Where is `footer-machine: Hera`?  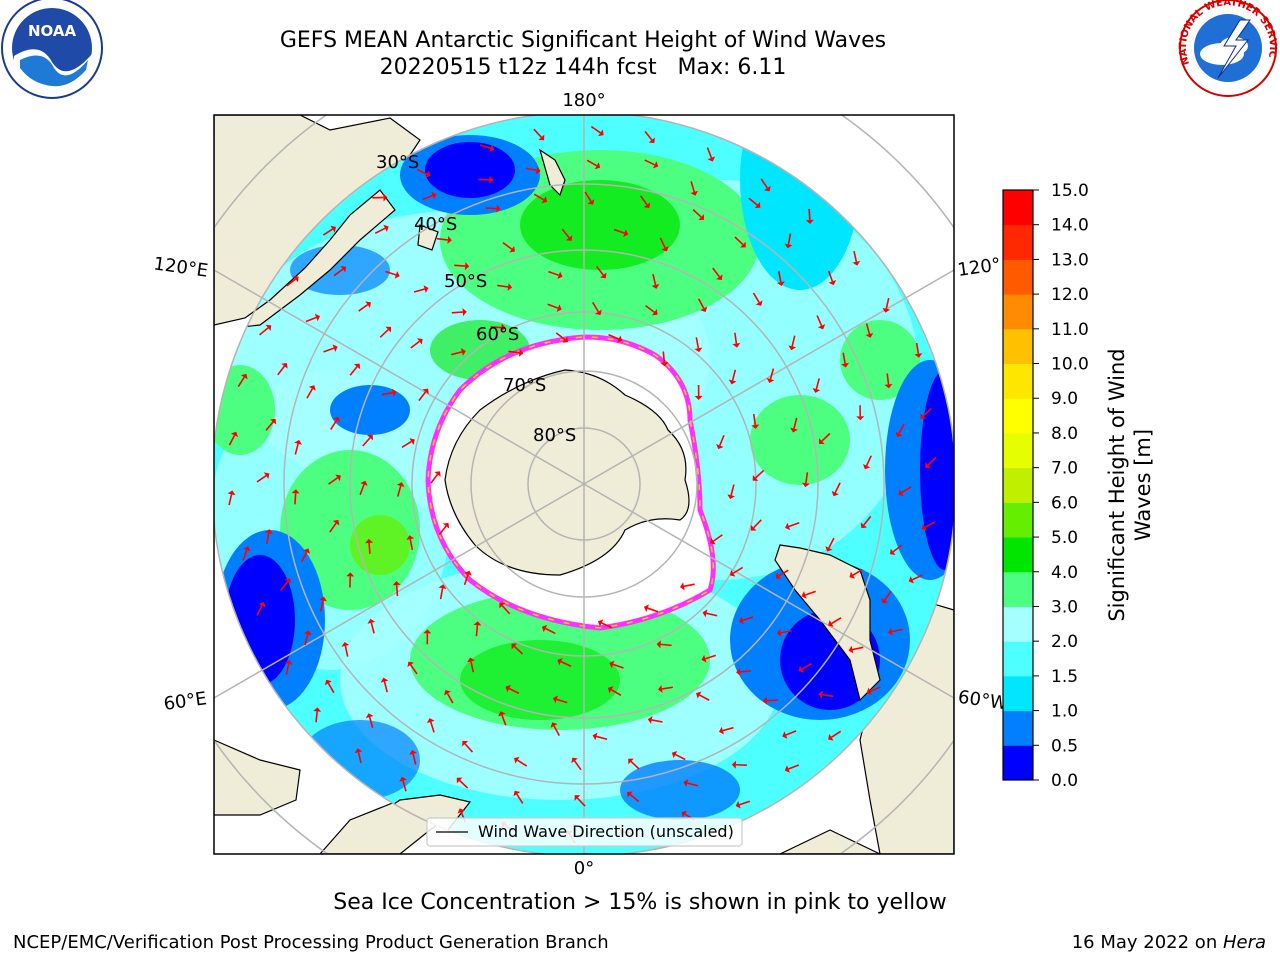 footer-machine: Hera is located at coordinates (1244, 942).